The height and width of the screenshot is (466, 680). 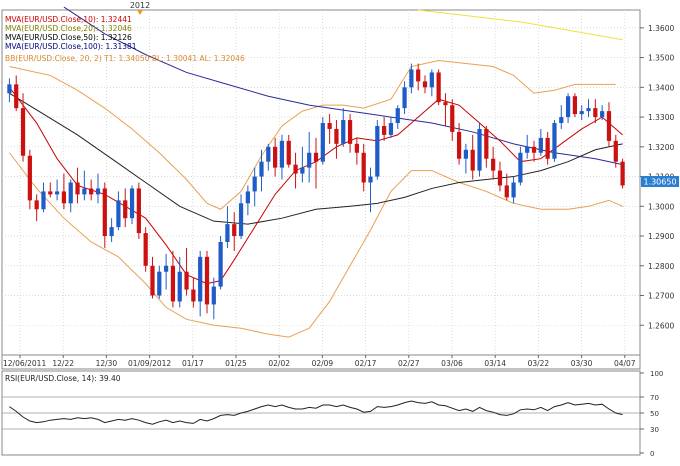 What do you see at coordinates (149, 363) in the screenshot?
I see `x-tick-label: 01/09/2012` at bounding box center [149, 363].